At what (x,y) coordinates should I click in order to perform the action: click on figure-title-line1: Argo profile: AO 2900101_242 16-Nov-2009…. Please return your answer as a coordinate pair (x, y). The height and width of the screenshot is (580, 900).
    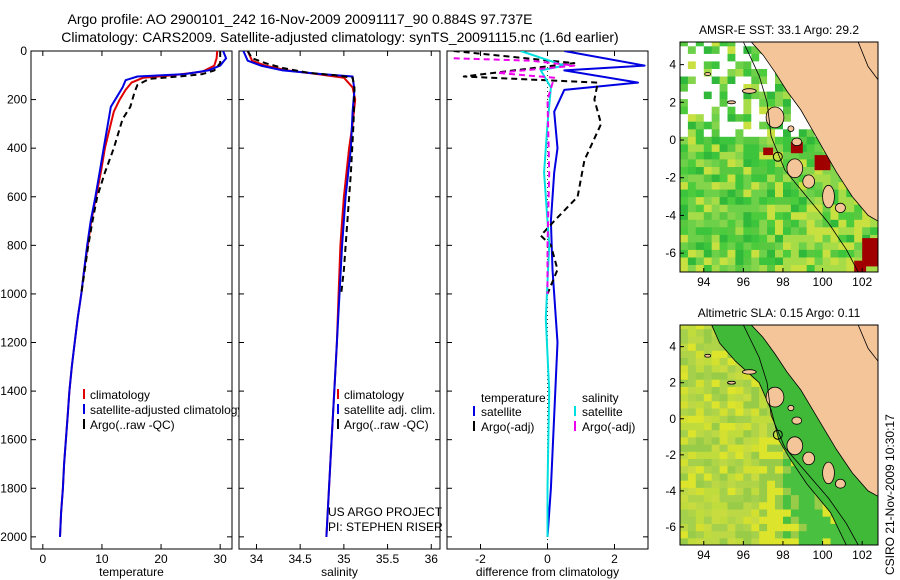
    Looking at the image, I should click on (300, 19).